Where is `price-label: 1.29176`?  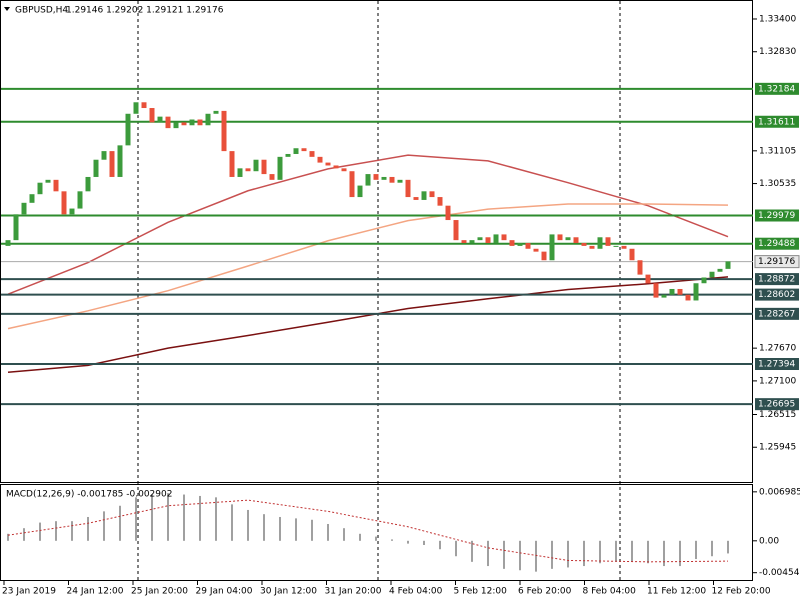 price-label: 1.29176 is located at coordinates (776, 262).